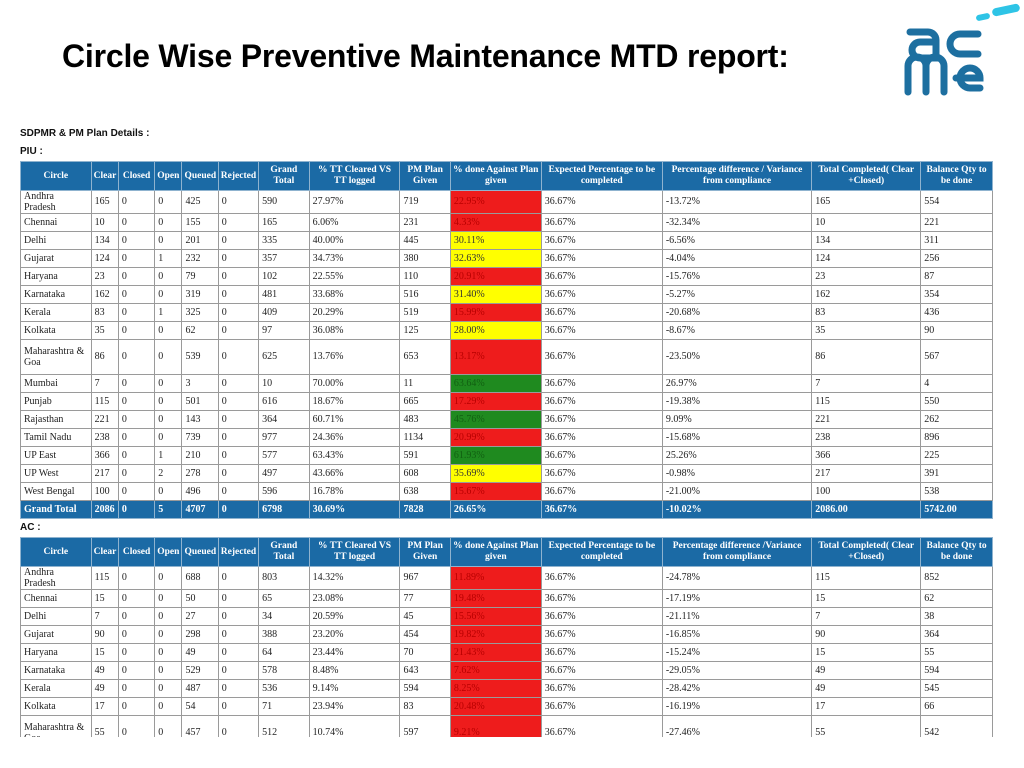  Describe the element at coordinates (104, 222) in the screenshot. I see `table-cell: 10` at that location.